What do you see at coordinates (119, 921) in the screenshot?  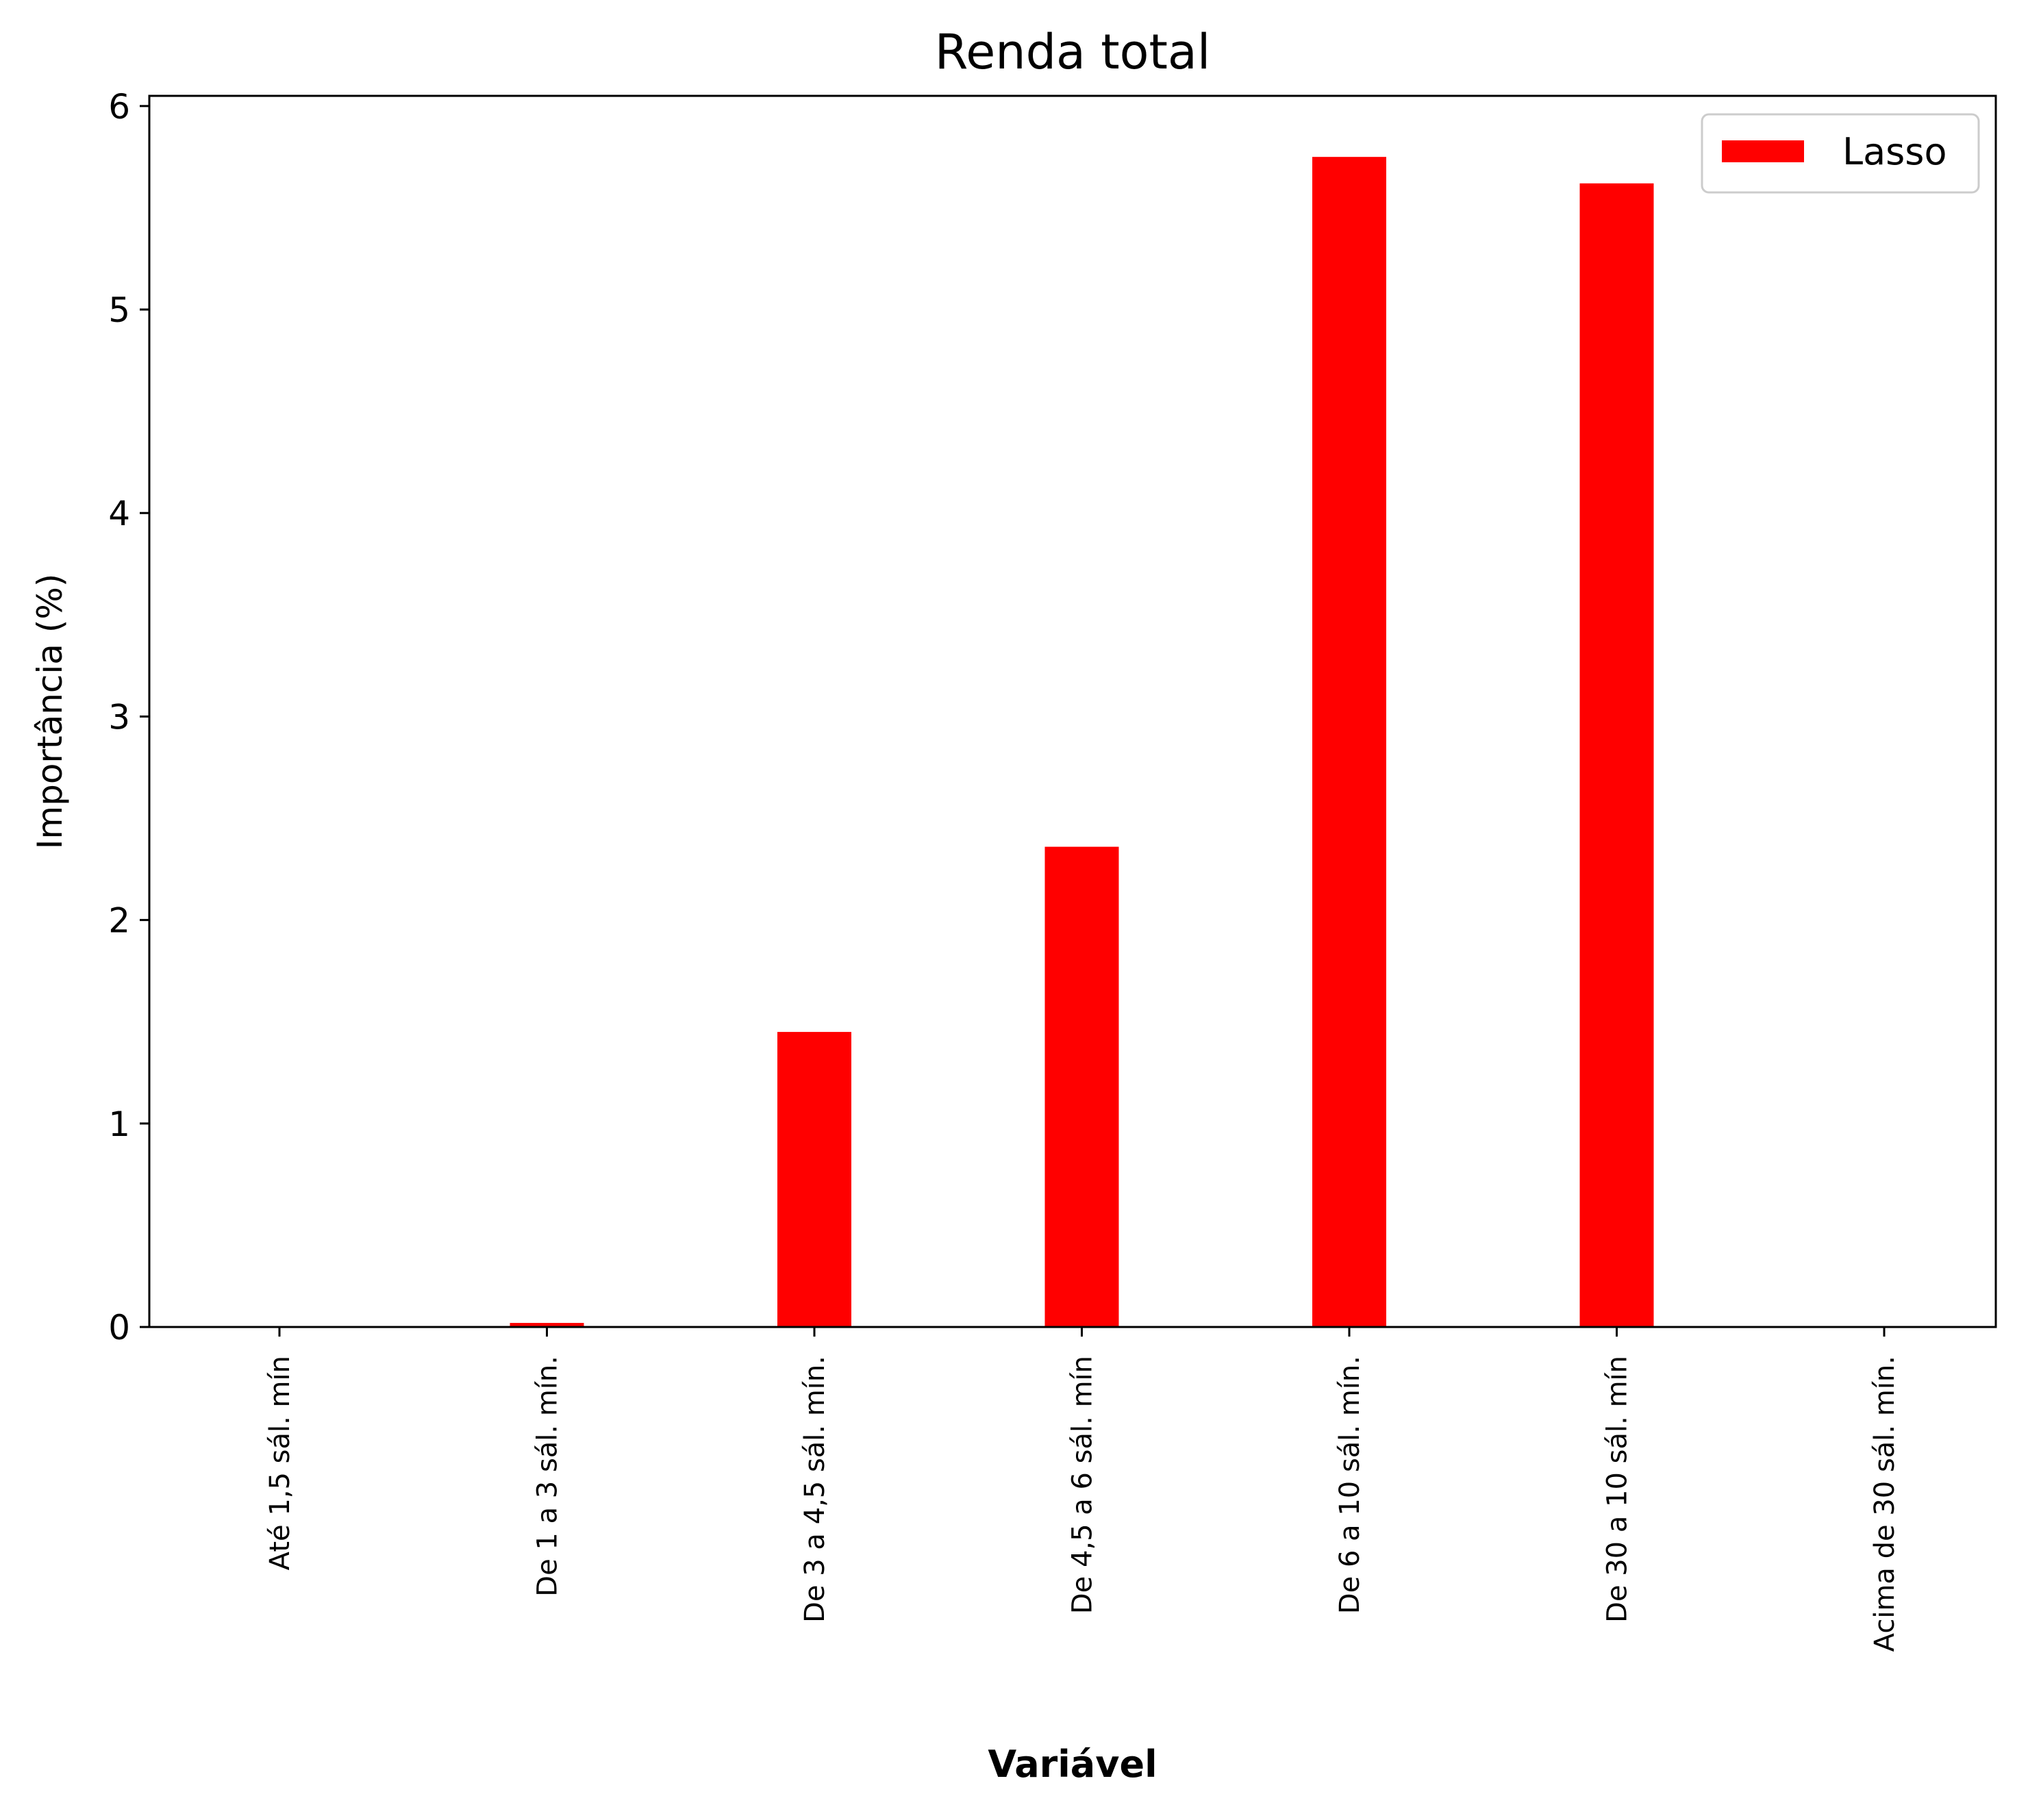 I see `y-tick-label-2: 2` at bounding box center [119, 921].